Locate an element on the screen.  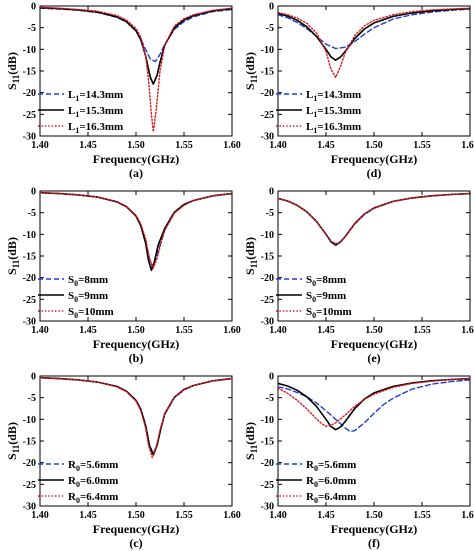
legend: L1=14.3mm L1=15.3mm L1=16.3mm is located at coordinates (80, 112).